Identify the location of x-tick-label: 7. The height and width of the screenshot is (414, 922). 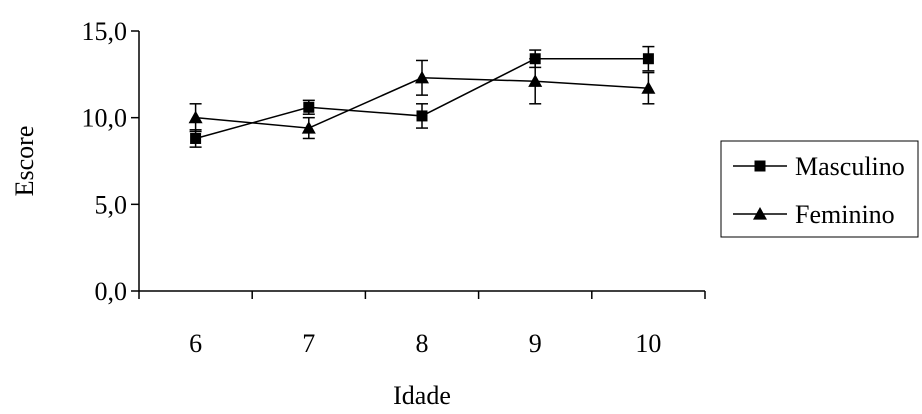
(308, 343).